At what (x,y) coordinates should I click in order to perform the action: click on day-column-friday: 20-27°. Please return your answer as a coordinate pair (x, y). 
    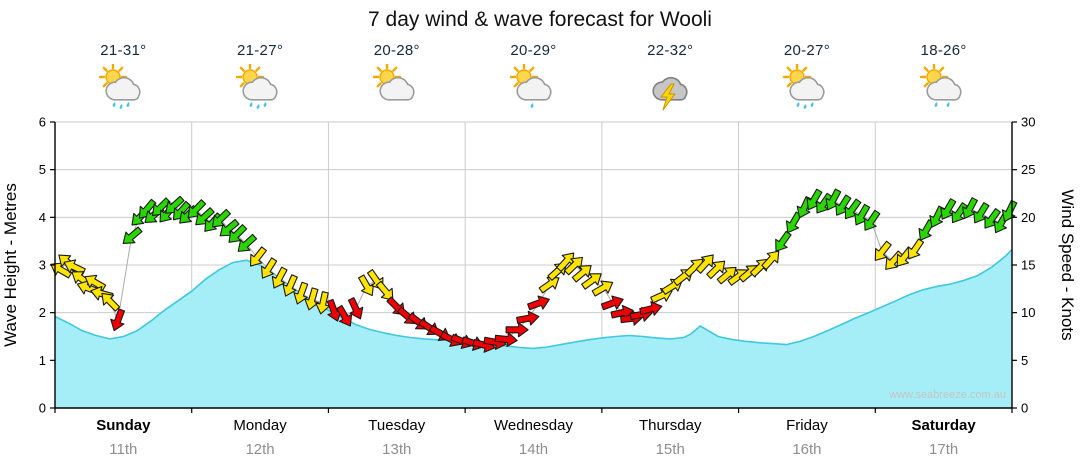
    Looking at the image, I should click on (806, 78).